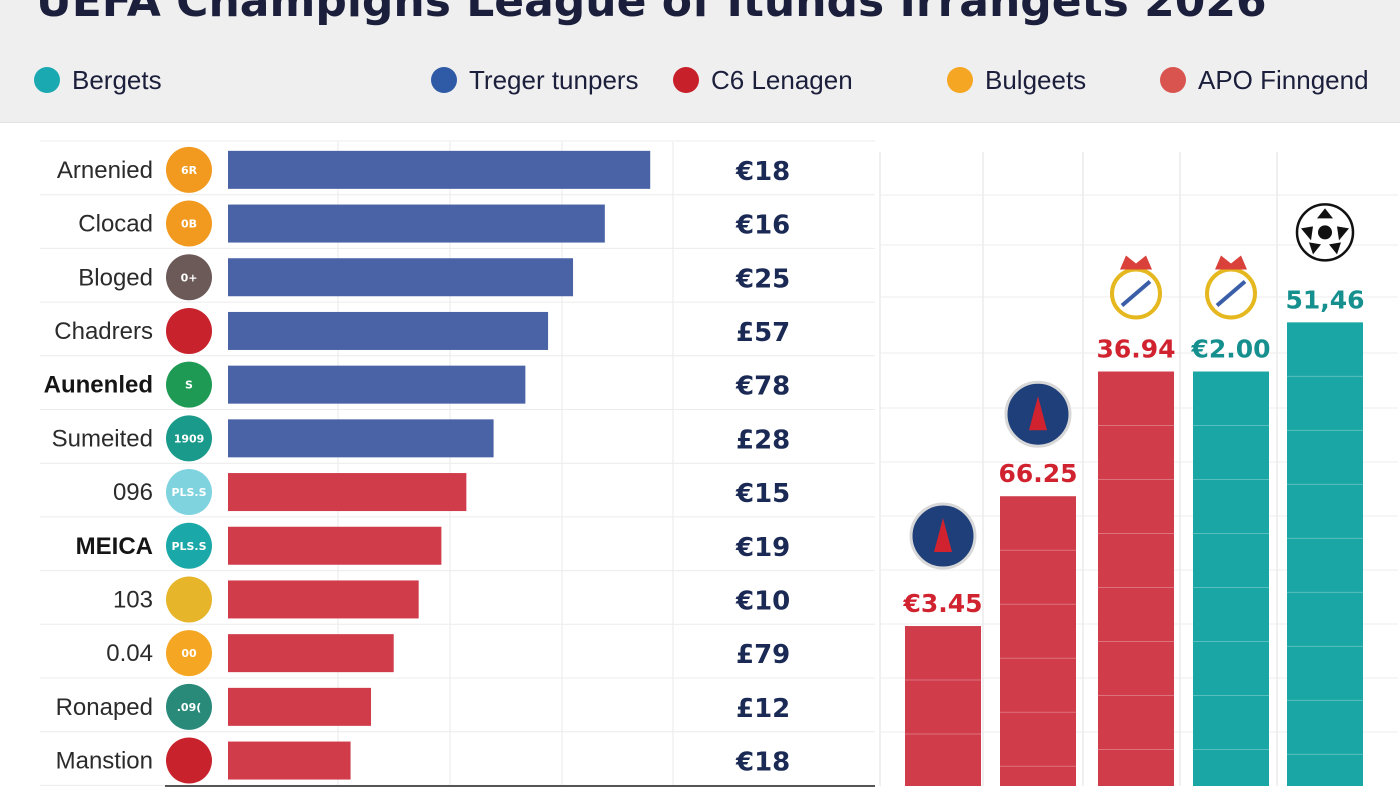 Image resolution: width=1400 pixels, height=800 pixels. Describe the element at coordinates (115, 224) in the screenshot. I see `row-label: Clocad` at that location.